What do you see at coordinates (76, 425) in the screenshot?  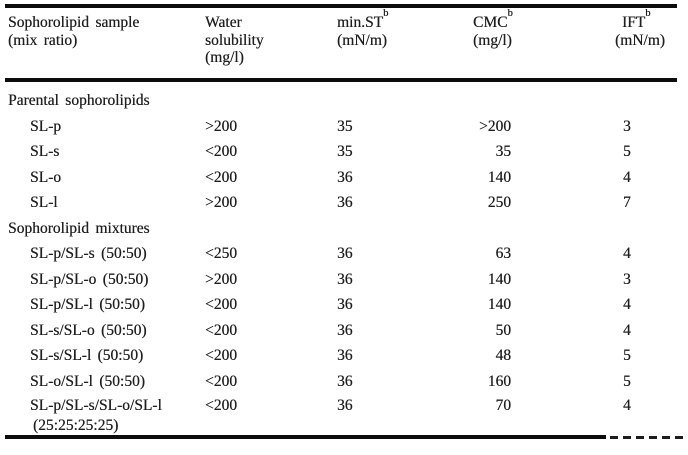 I see `sample-mix-ratio: (25:25:25:25)` at bounding box center [76, 425].